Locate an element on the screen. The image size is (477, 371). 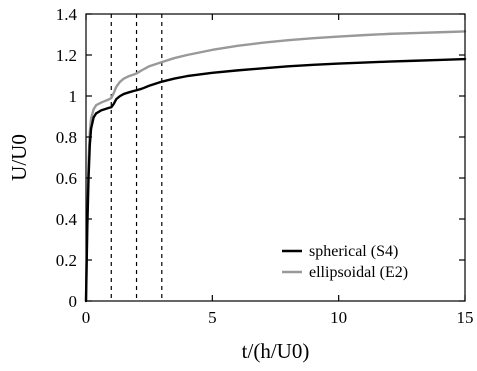
x-tick-label: 10 is located at coordinates (338, 317).